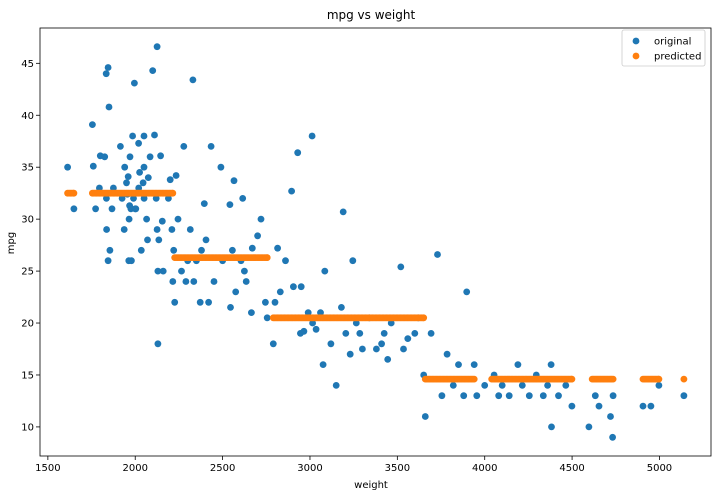  I want to click on legend-box, so click(663, 48).